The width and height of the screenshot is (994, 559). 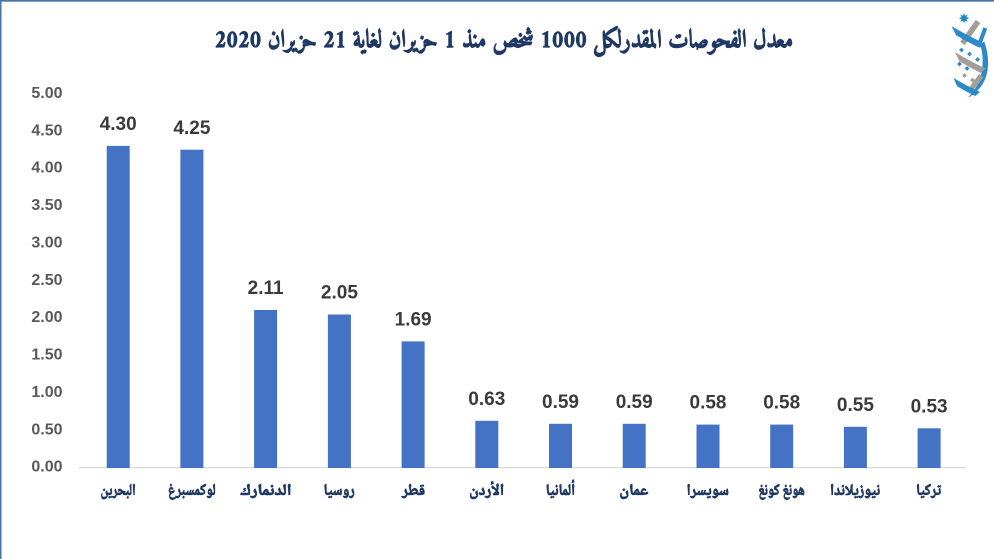 I want to click on svg-text: 3.00, so click(x=46, y=242).